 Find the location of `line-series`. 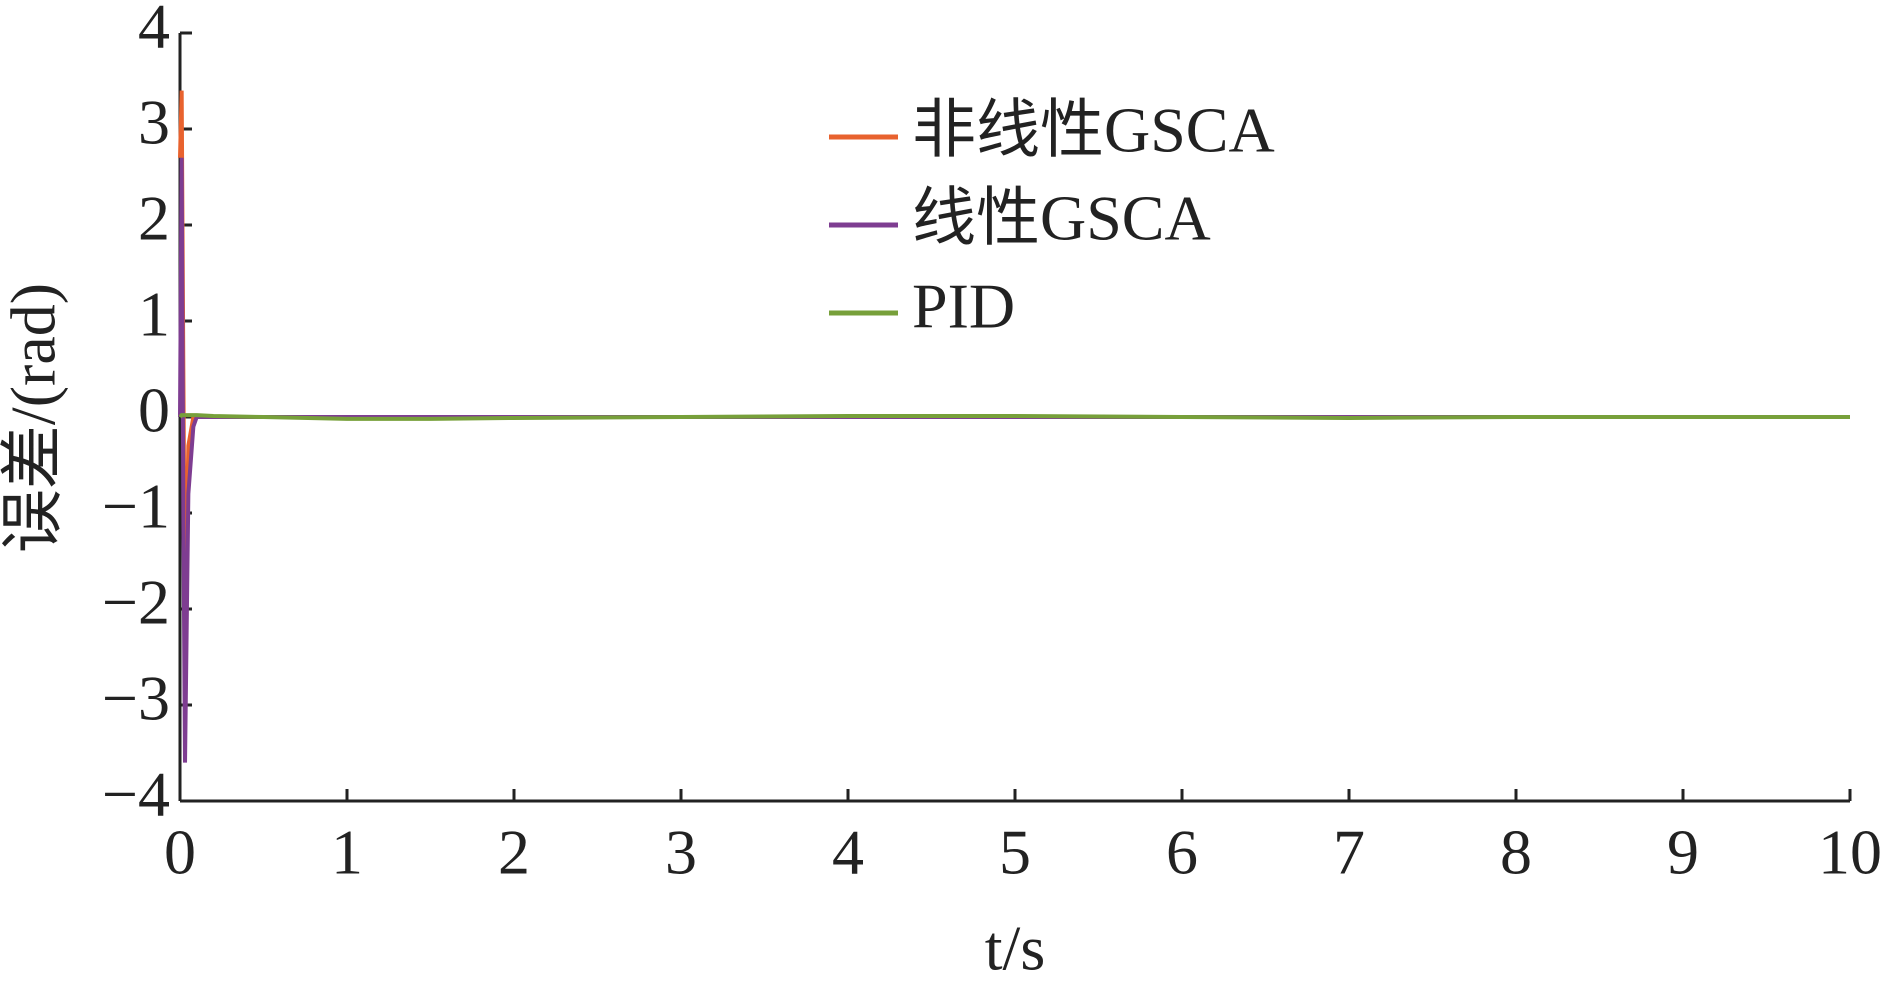

line-series is located at coordinates (1014, 417).